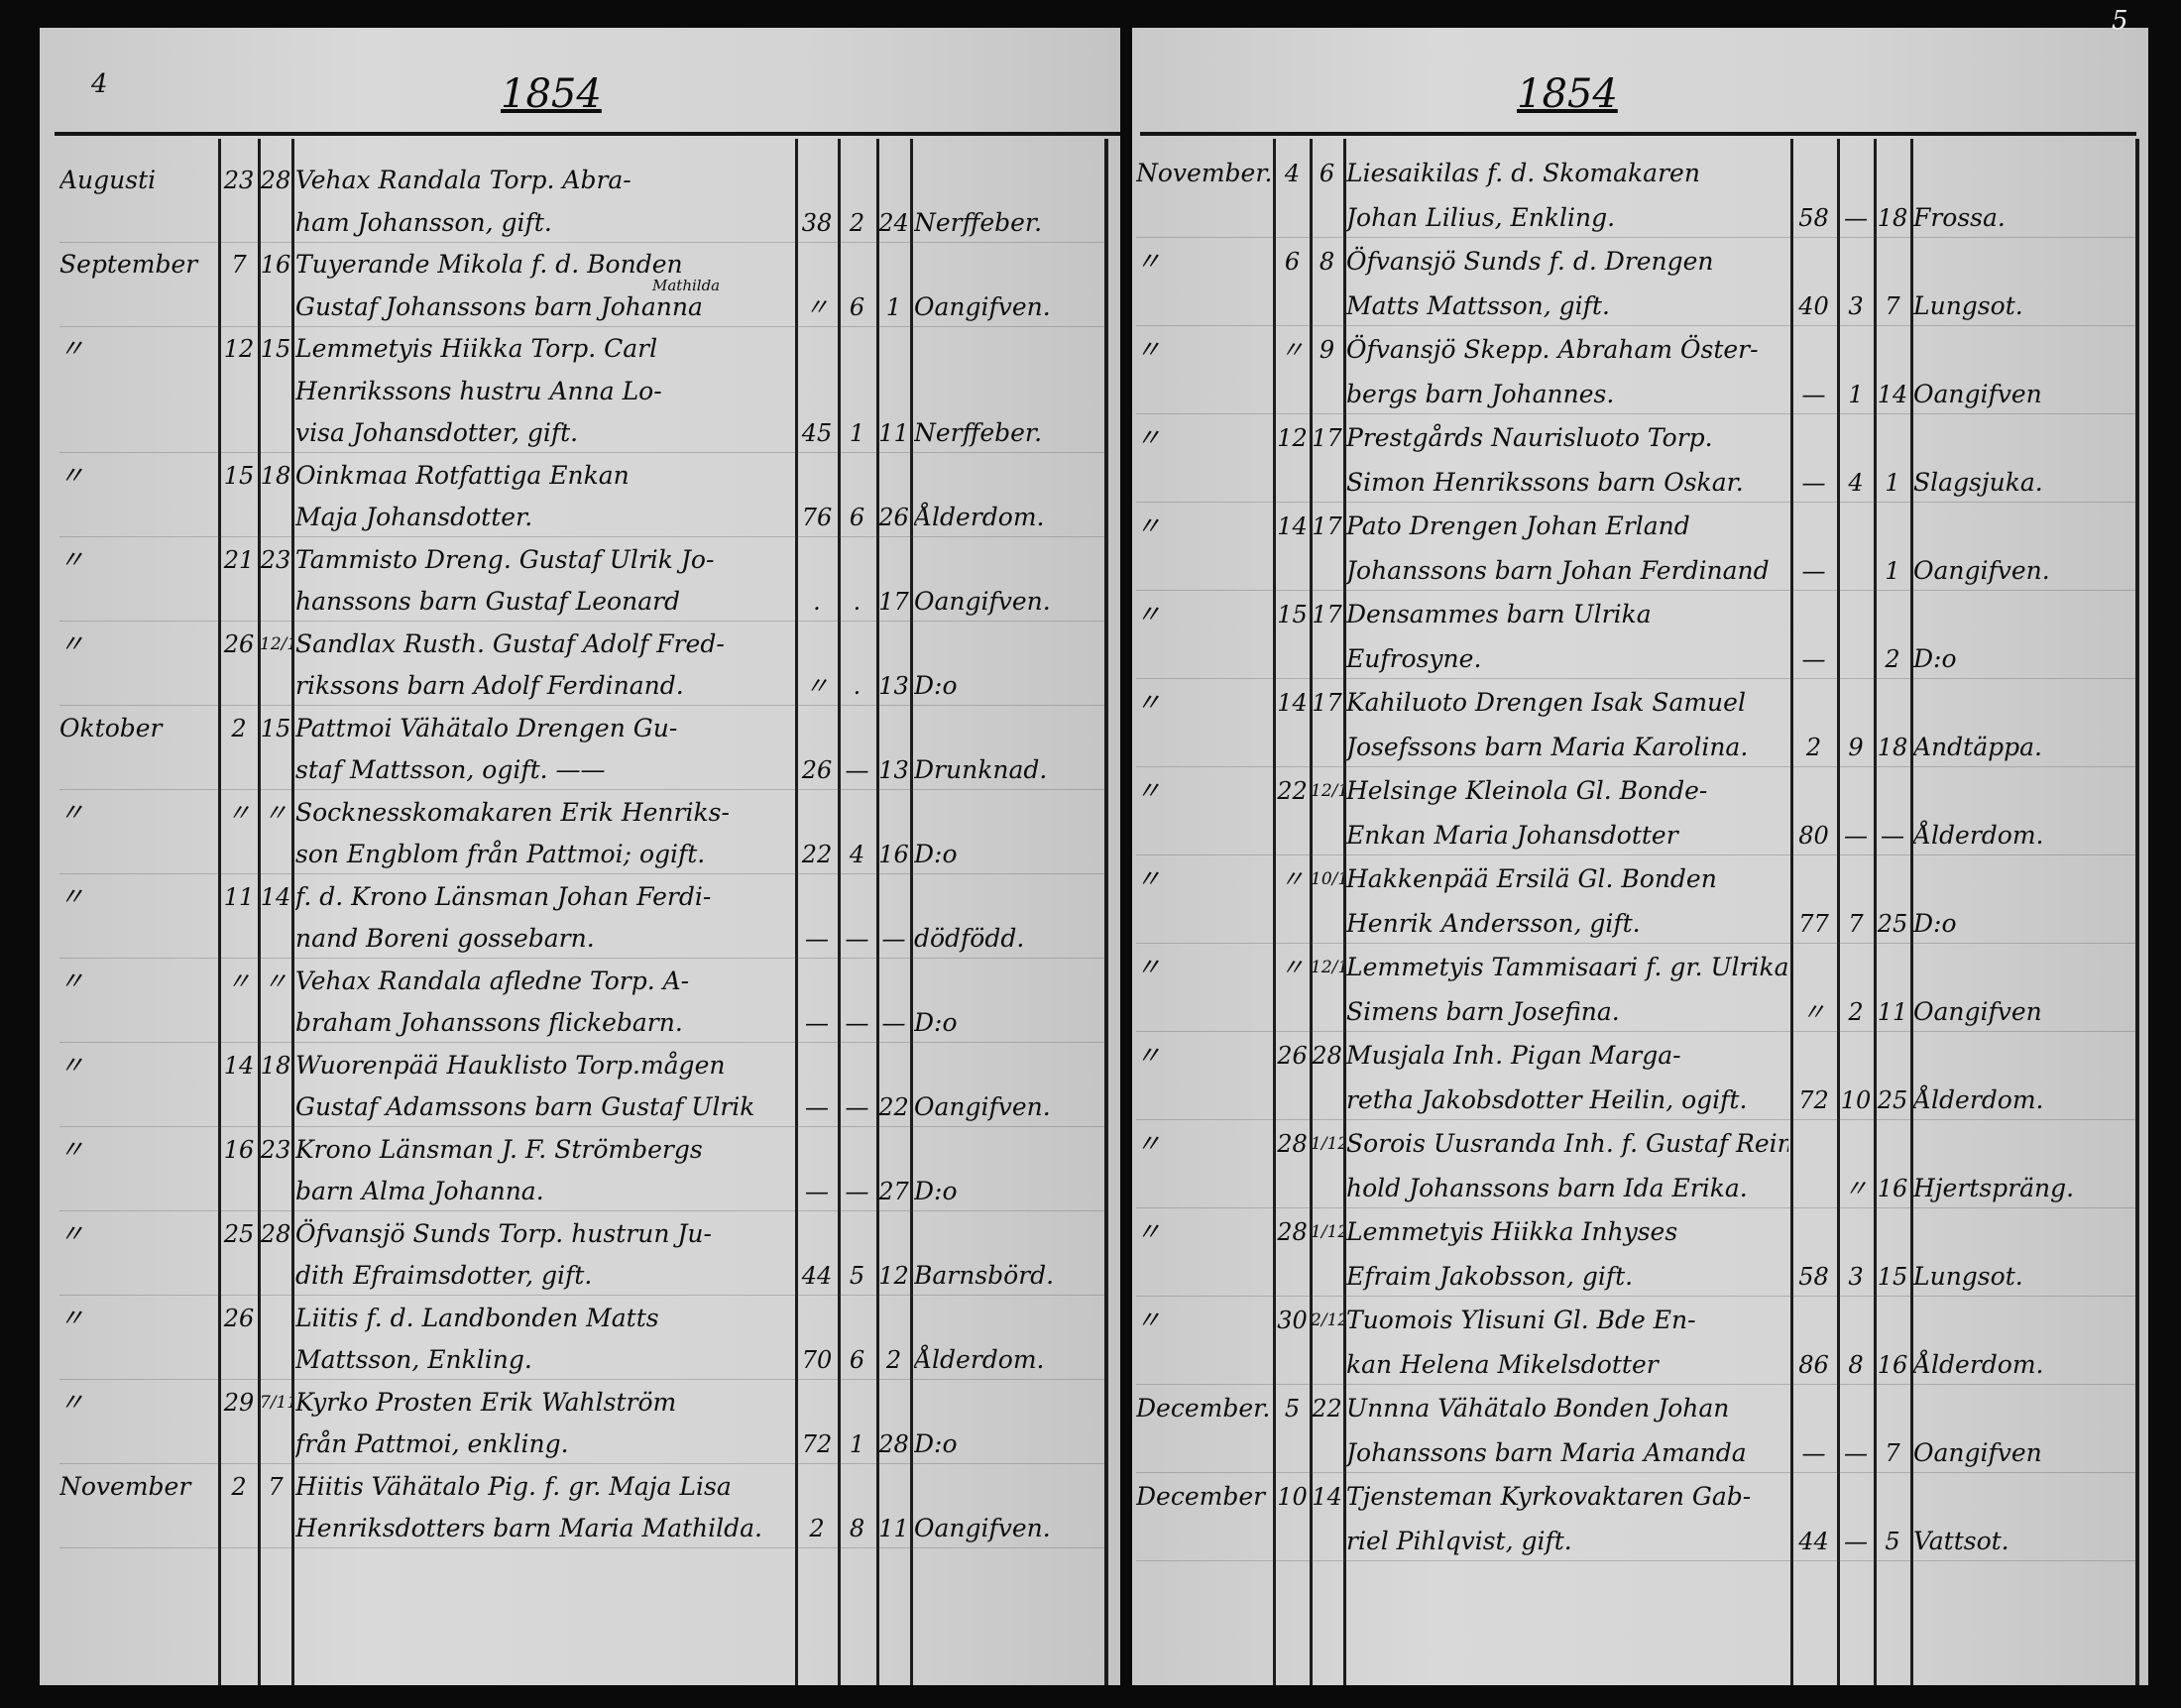  What do you see at coordinates (1327, 262) in the screenshot?
I see `entry-death-day: 8` at bounding box center [1327, 262].